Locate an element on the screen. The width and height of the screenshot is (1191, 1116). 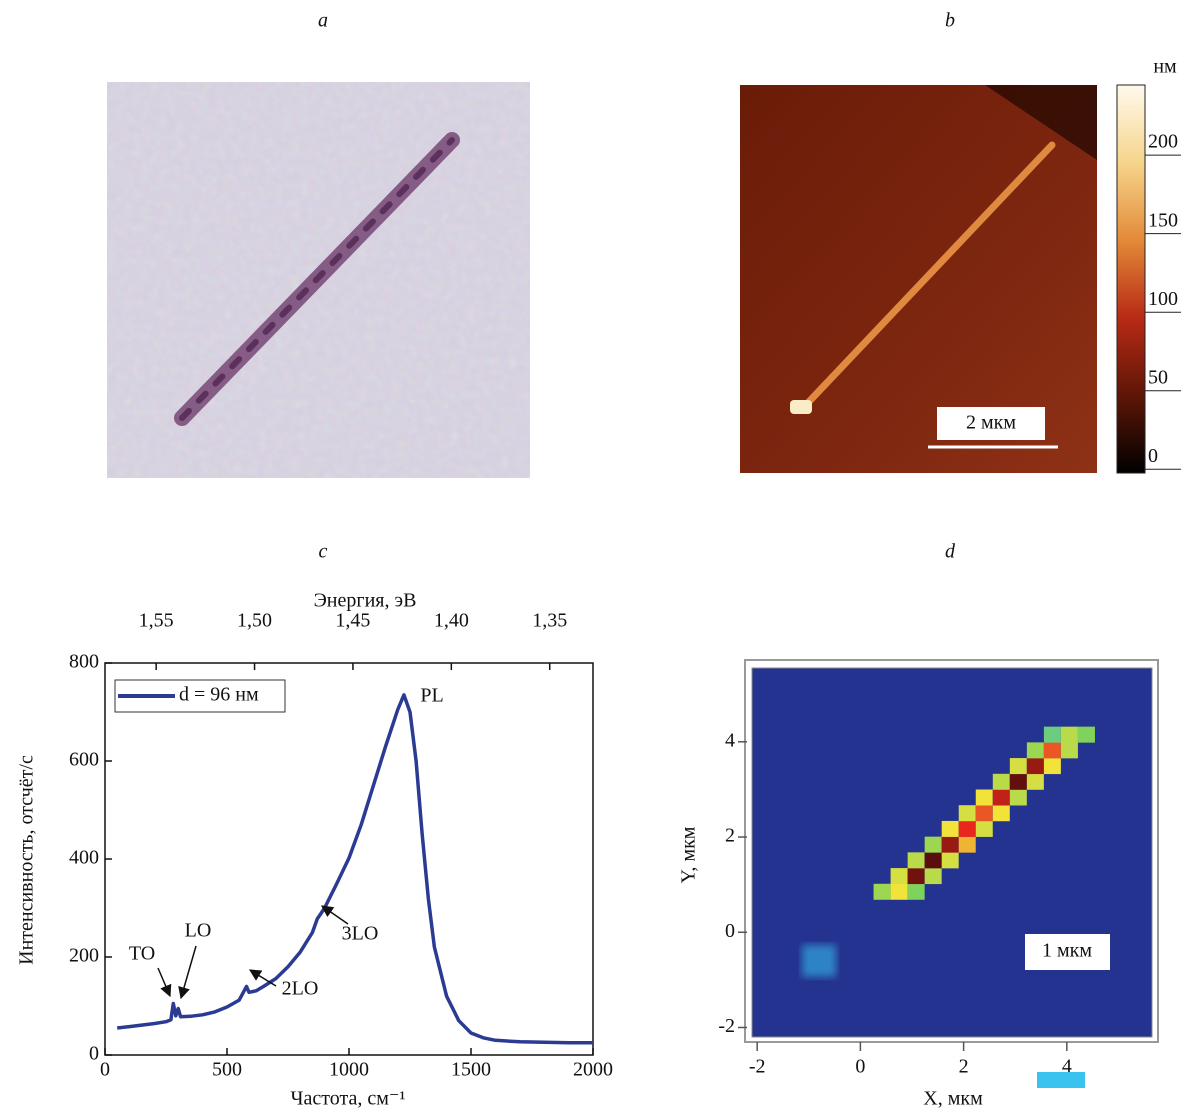
scale-bar is located at coordinates (1061, 1080).